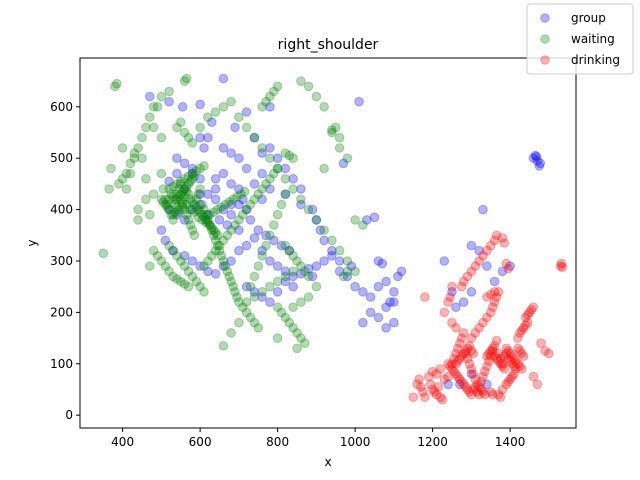 This screenshot has width=640, height=480. Describe the element at coordinates (122, 442) in the screenshot. I see `x-tick-label-0: 400` at that location.